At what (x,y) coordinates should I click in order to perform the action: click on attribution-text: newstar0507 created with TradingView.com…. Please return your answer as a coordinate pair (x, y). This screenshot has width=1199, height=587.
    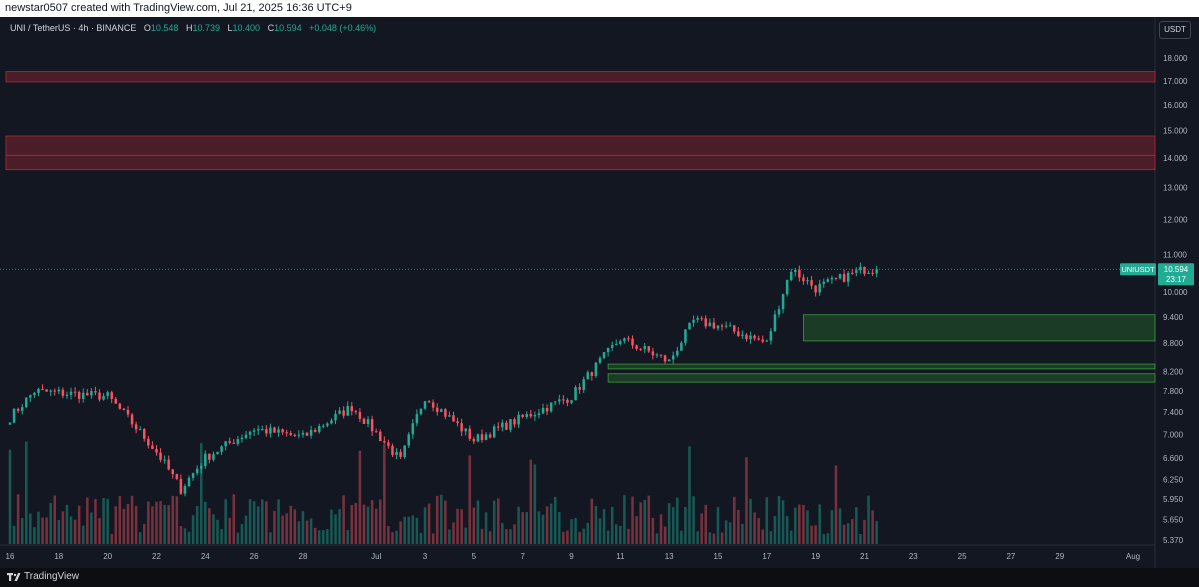
    Looking at the image, I should click on (178, 8).